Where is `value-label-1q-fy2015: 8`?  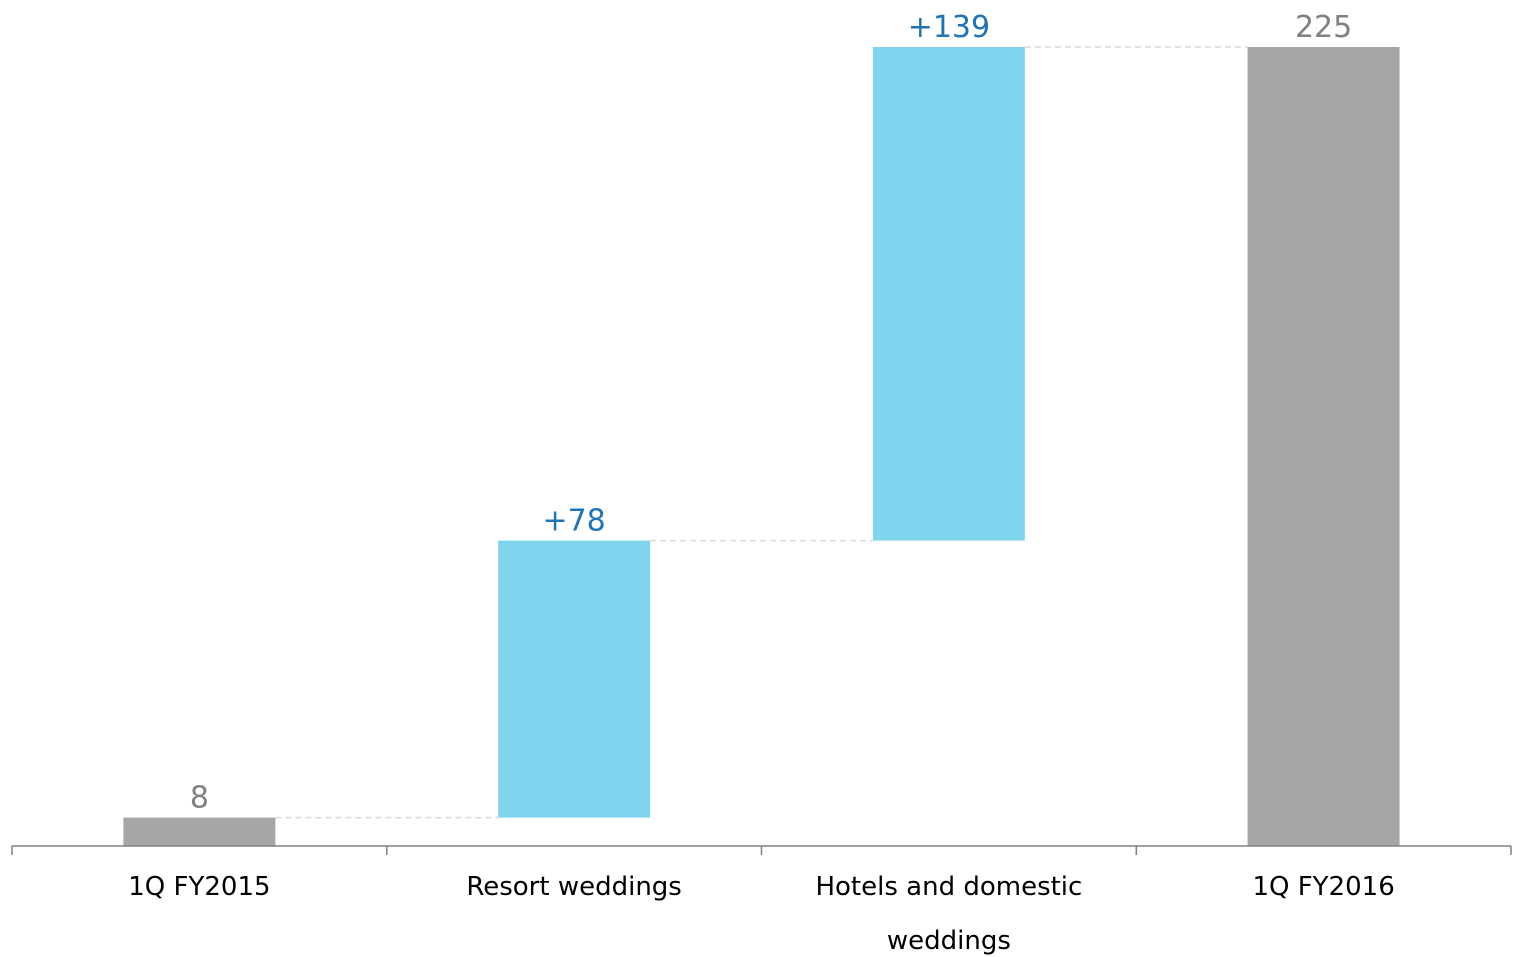
value-label-1q-fy2015: 8 is located at coordinates (199, 798).